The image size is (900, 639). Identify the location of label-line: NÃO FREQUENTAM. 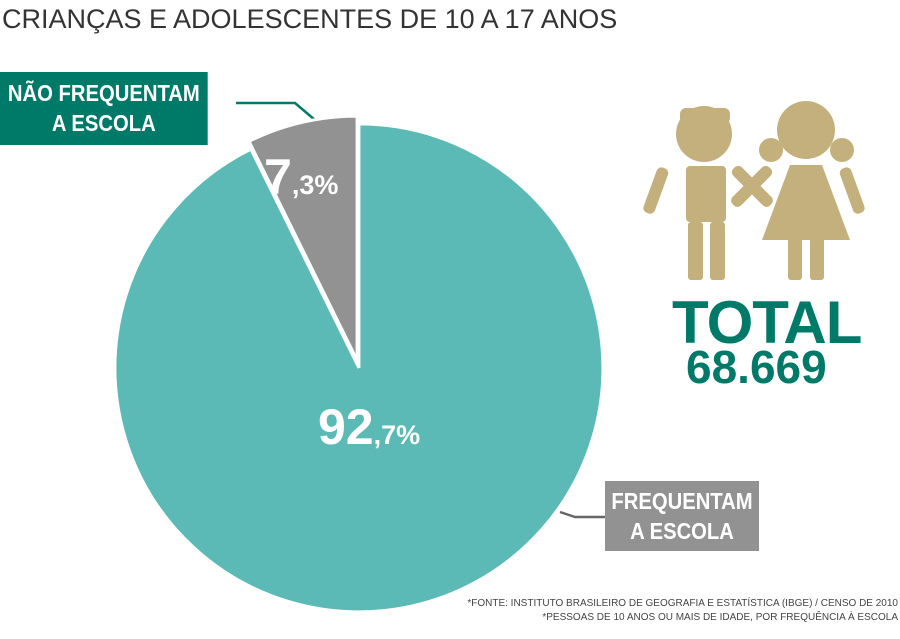
(103, 93).